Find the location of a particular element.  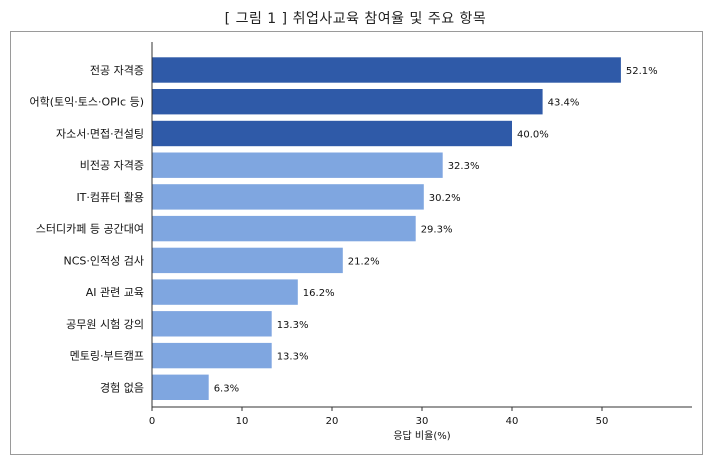

category-label: 전공 자격증 is located at coordinates (117, 70).